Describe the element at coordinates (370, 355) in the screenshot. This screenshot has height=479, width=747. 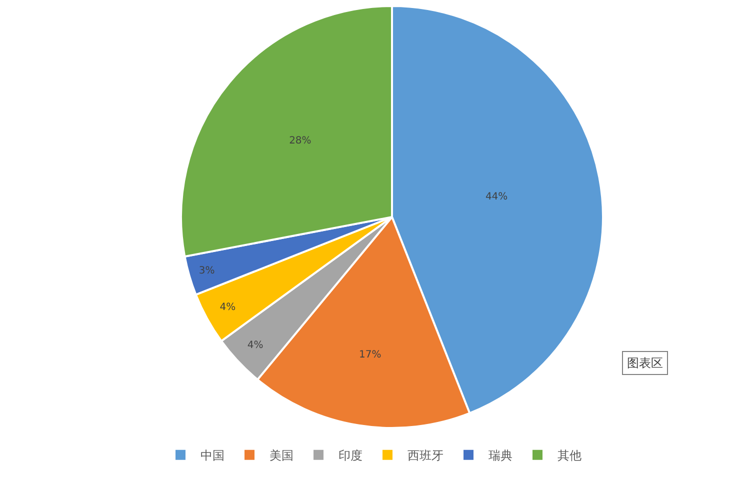
I see `data-label: 17%` at that location.